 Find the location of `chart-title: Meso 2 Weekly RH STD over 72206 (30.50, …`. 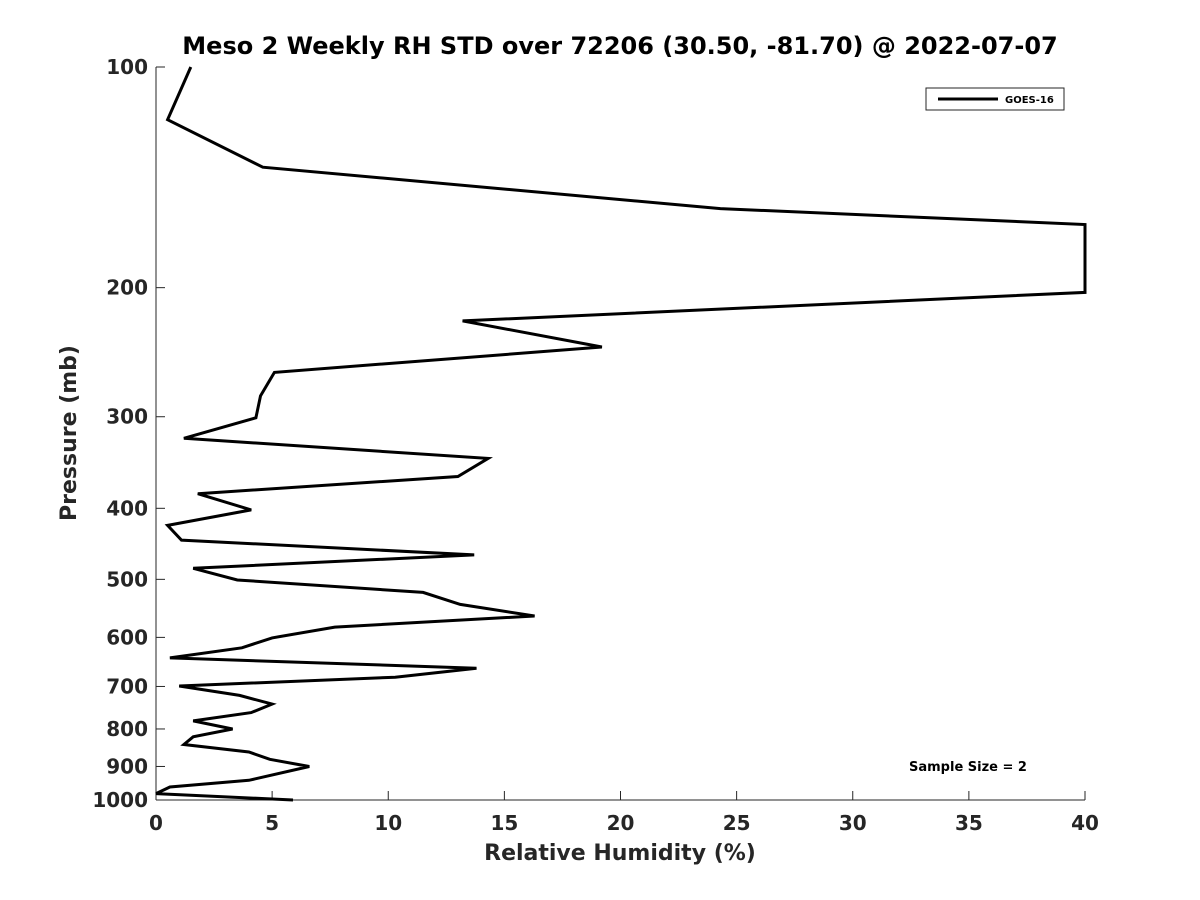

chart-title: Meso 2 Weekly RH STD over 72206 (30.50, … is located at coordinates (619, 46).